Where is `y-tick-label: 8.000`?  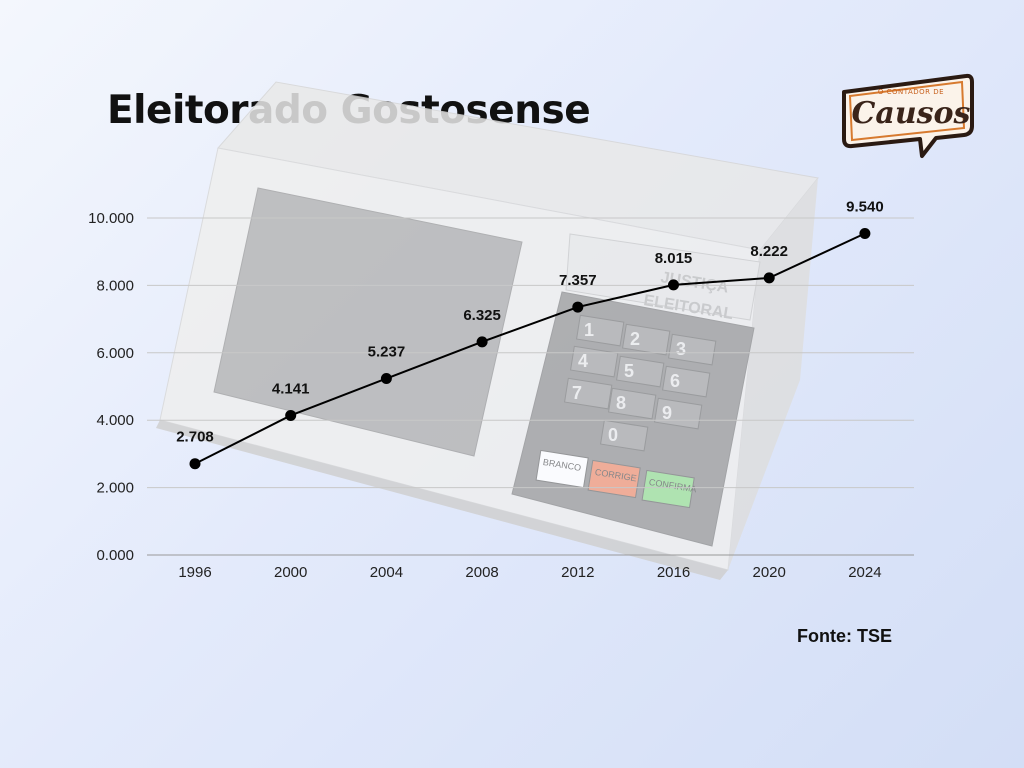 y-tick-label: 8.000 is located at coordinates (115, 285).